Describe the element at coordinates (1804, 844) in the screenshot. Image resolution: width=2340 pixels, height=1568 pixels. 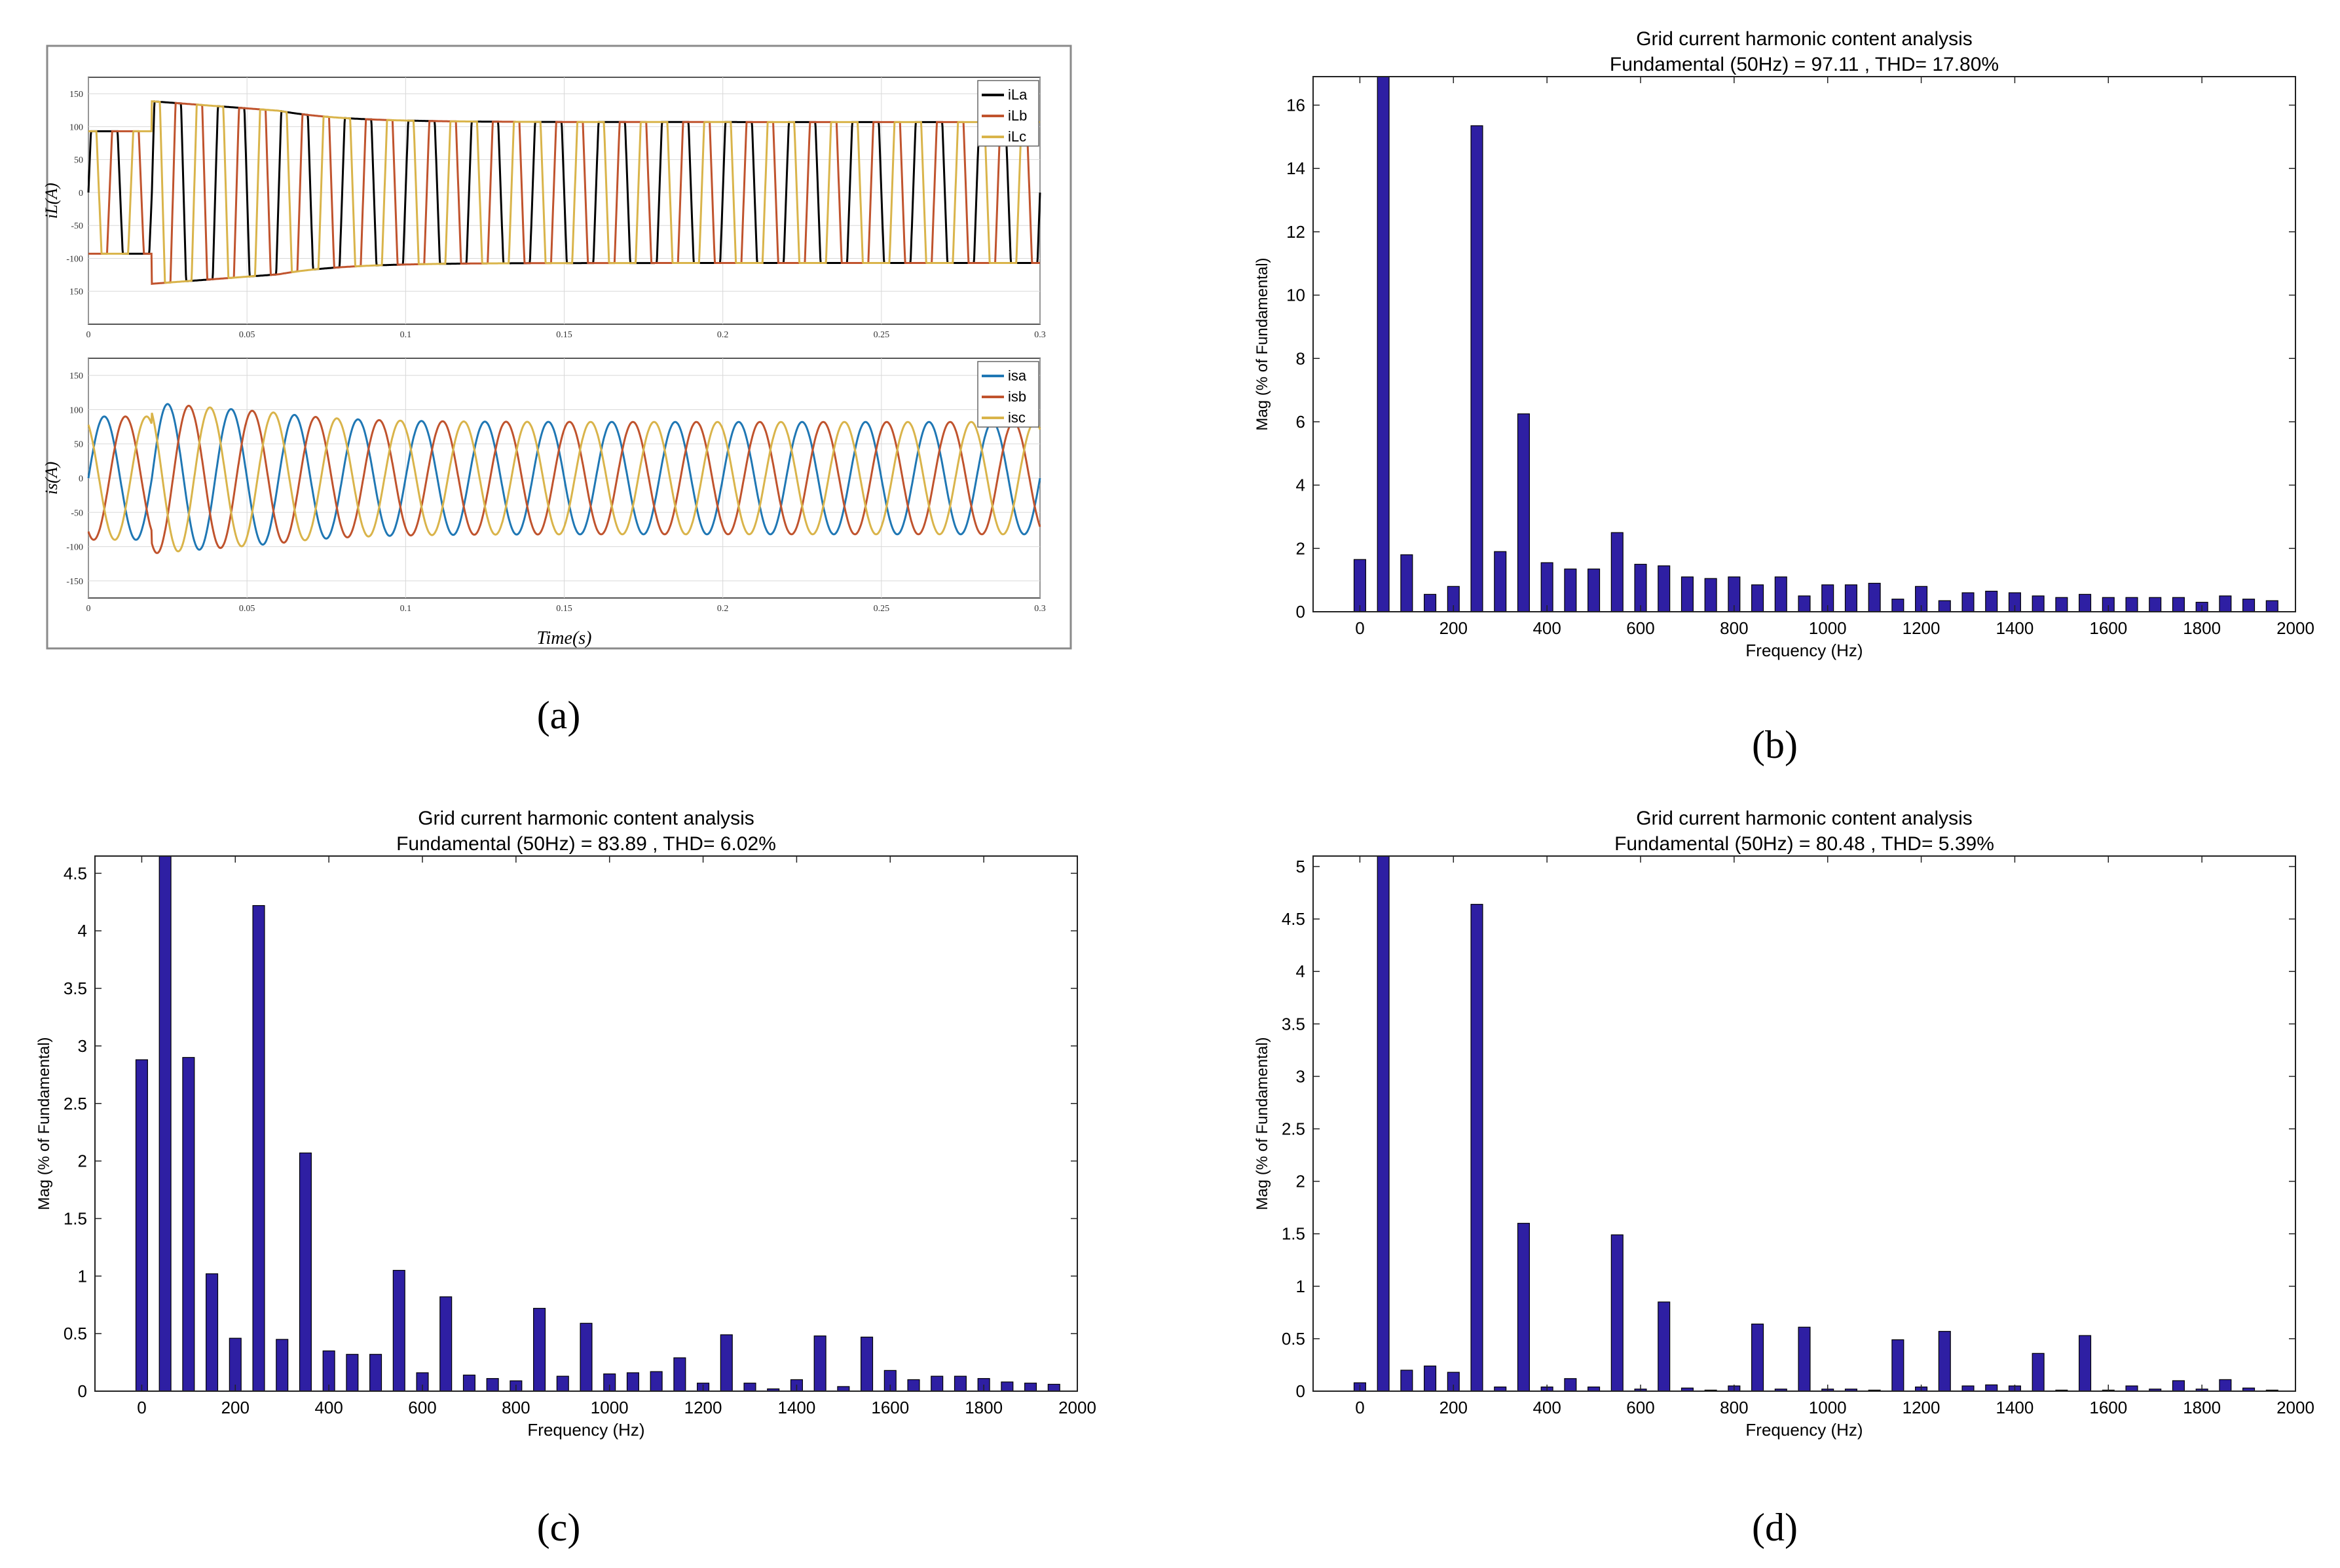
I see `chart-subtitle: Fundamental (50Hz) = 80.48 , THD= 5.39%` at that location.